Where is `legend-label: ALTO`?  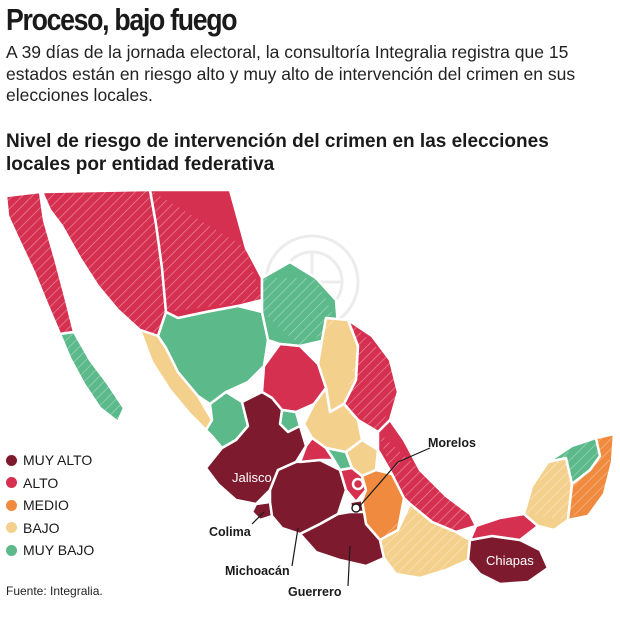 legend-label: ALTO is located at coordinates (41, 482).